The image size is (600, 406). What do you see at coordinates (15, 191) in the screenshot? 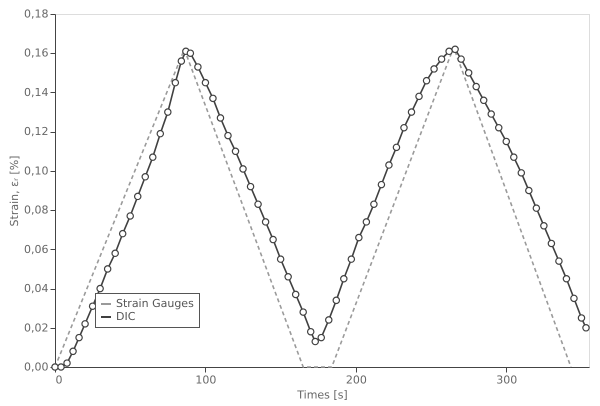
I see `y-axis-title: Strain, εᵣ [%]` at bounding box center [15, 191].